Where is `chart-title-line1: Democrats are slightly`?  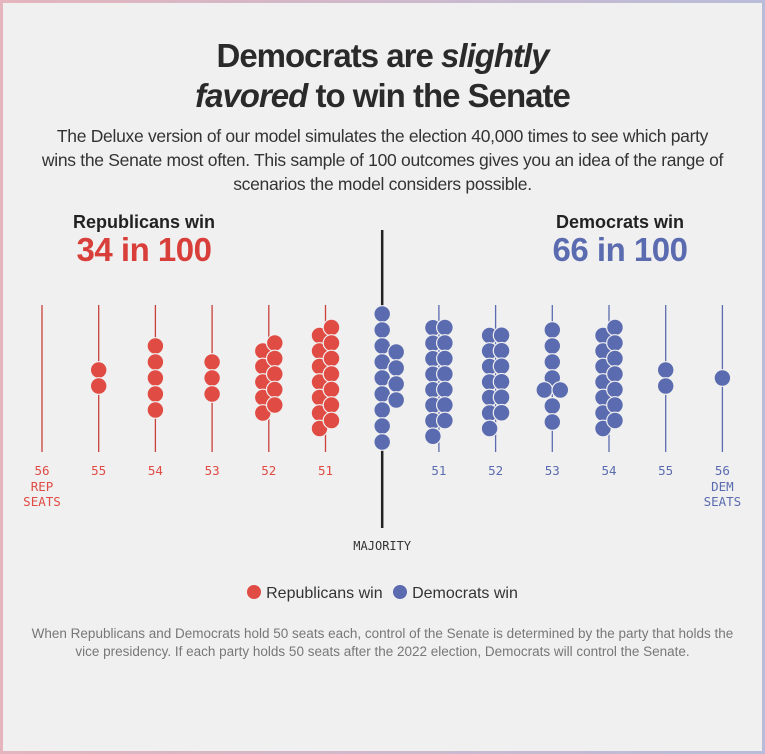
chart-title-line1: Democrats are slightly is located at coordinates (383, 55).